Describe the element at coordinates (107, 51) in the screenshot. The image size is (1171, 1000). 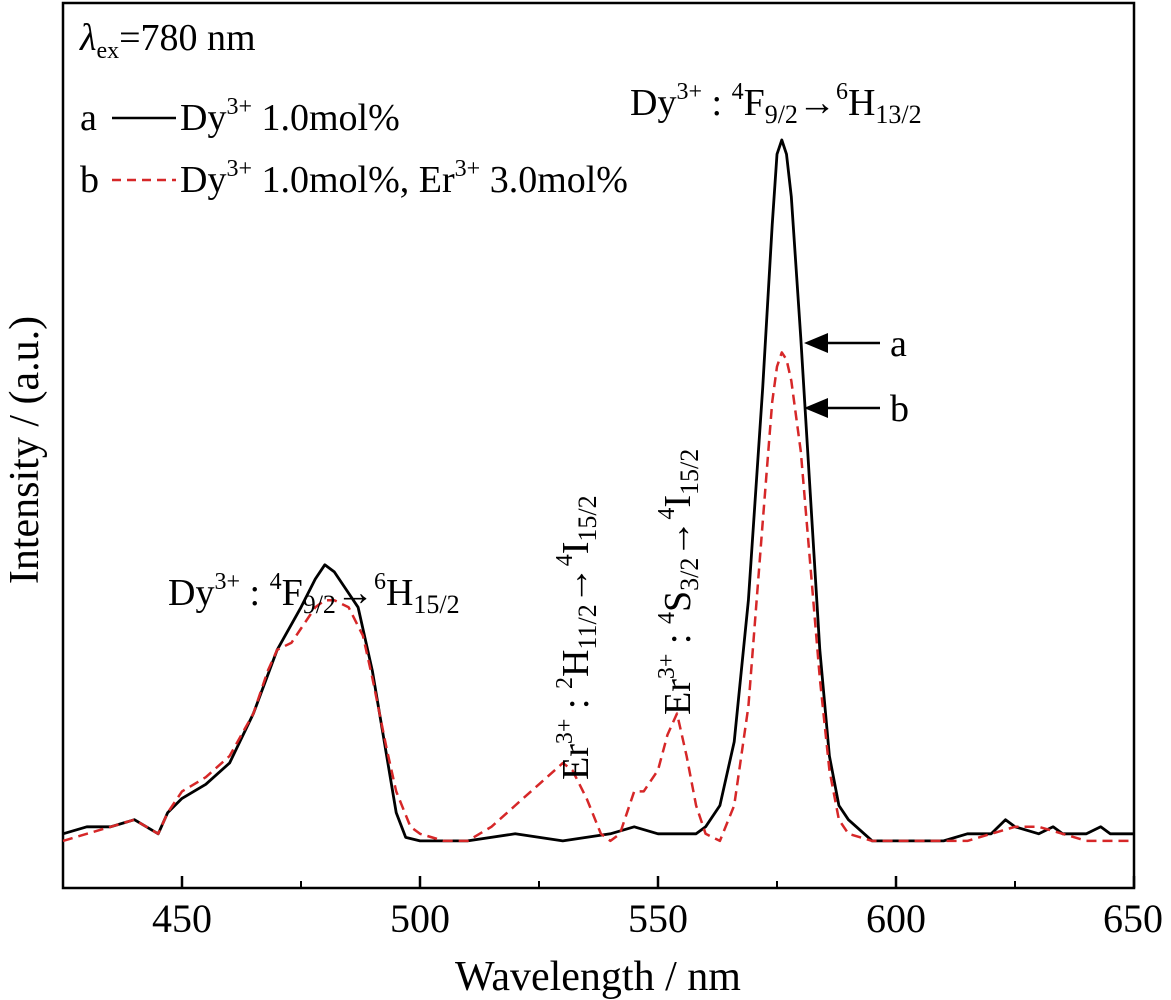
I see `excitation-subscript: ex` at that location.